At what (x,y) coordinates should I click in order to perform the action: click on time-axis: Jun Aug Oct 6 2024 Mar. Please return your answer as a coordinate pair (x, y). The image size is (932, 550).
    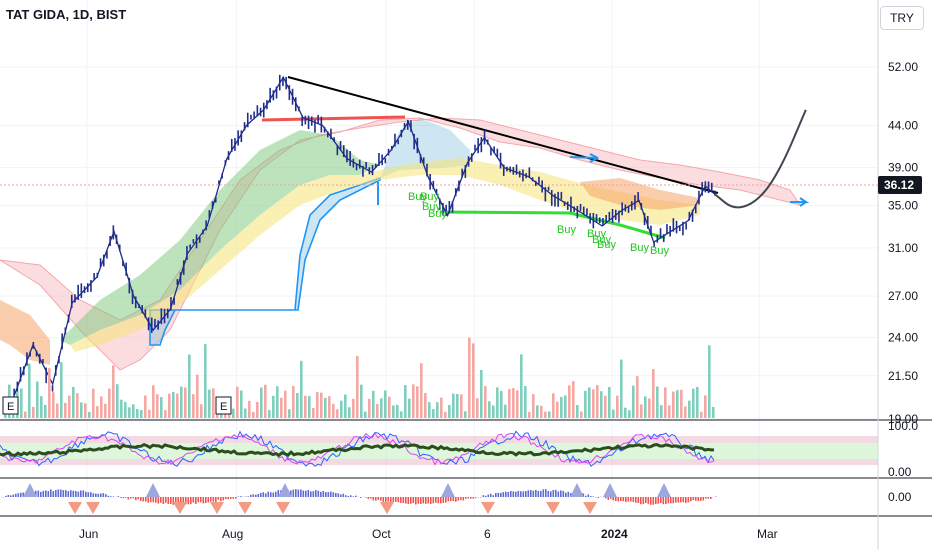
    Looking at the image, I should click on (428, 534).